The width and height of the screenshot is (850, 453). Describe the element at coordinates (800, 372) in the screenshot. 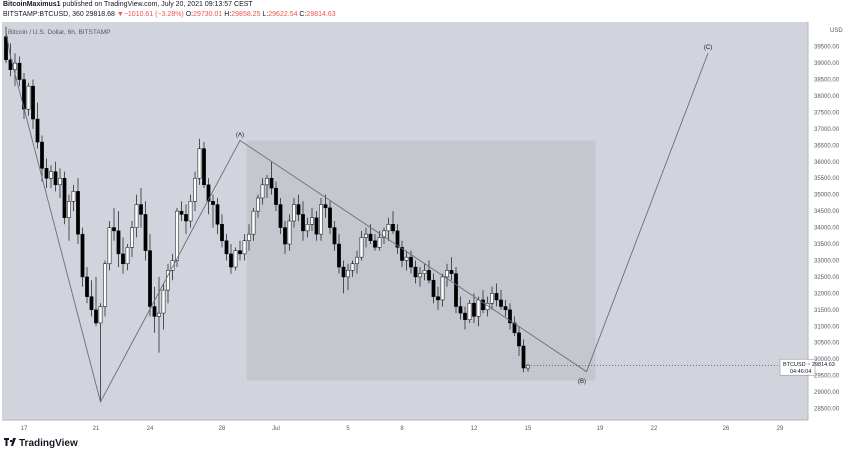

I see `bar-countdown: 04:46:04` at that location.